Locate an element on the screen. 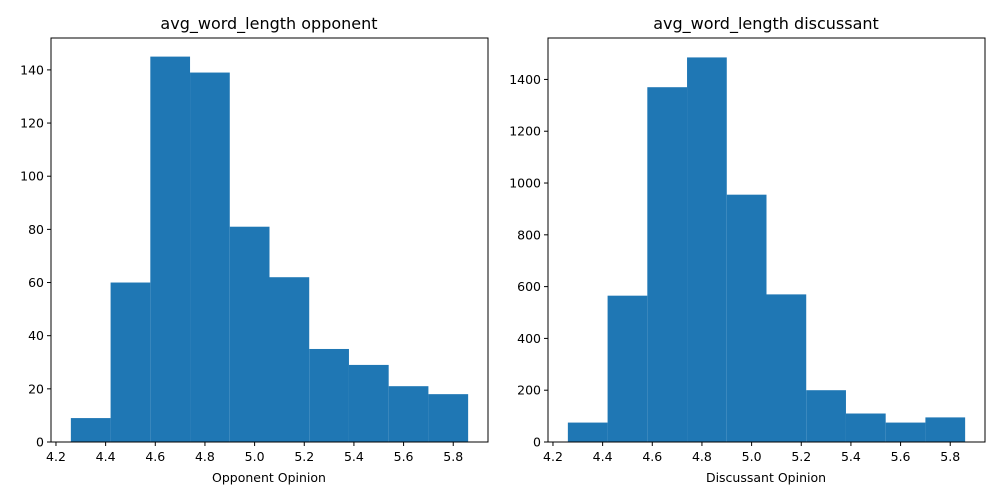 The image size is (1000, 504). discussant-x-axis-label: Discussant Opinion is located at coordinates (766, 477).